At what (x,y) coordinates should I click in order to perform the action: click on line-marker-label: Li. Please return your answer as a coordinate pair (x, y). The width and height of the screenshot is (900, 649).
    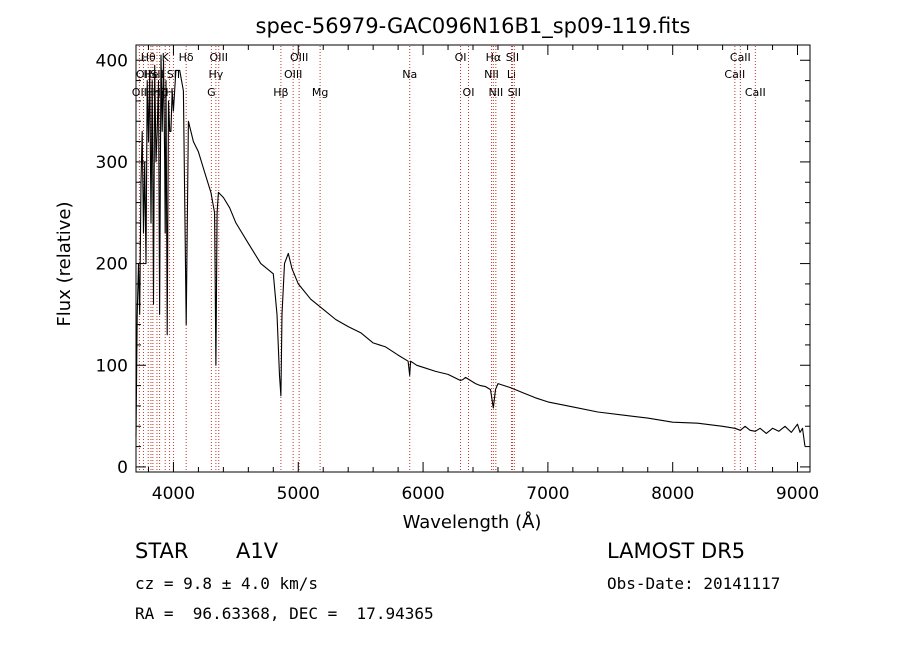
    Looking at the image, I should click on (511, 74).